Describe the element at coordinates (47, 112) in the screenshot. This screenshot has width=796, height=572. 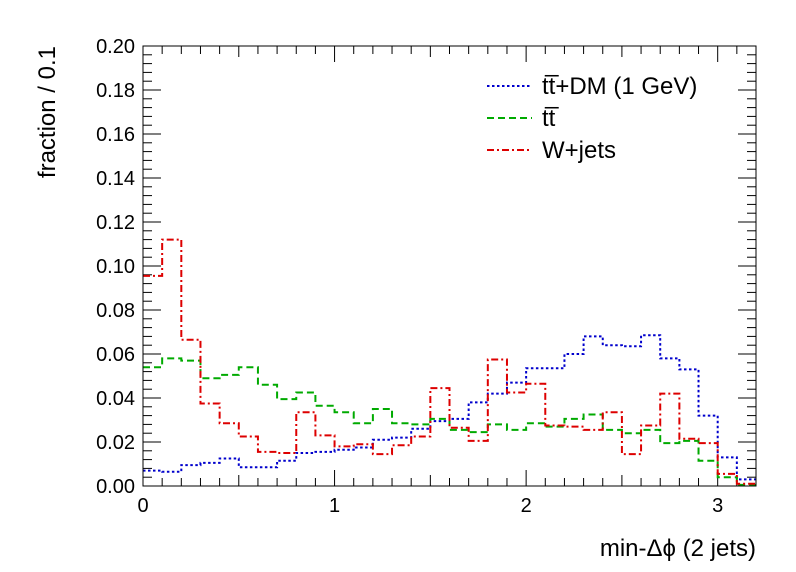
I see `y-axis-title: fraction / 0.1` at that location.